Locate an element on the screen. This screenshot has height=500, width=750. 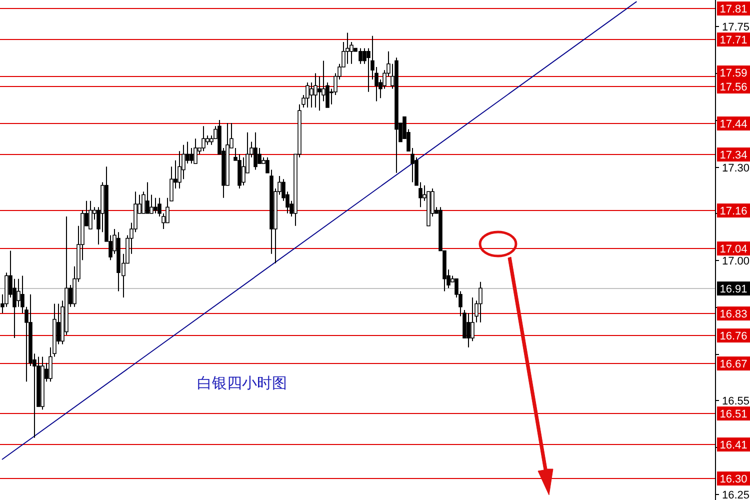
ref-line-label: 16.67 is located at coordinates (734, 364).